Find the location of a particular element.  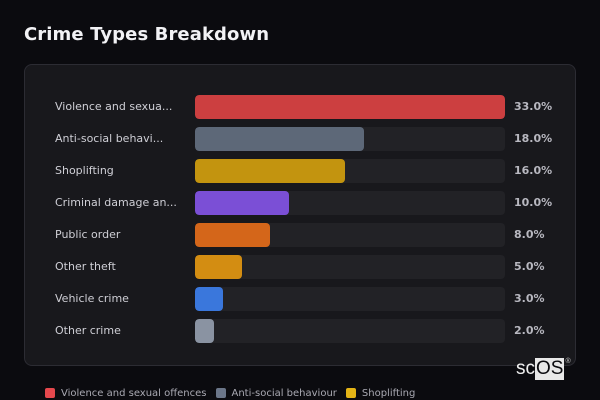

bar-row: Shoplifting 16.0% is located at coordinates (300, 171).